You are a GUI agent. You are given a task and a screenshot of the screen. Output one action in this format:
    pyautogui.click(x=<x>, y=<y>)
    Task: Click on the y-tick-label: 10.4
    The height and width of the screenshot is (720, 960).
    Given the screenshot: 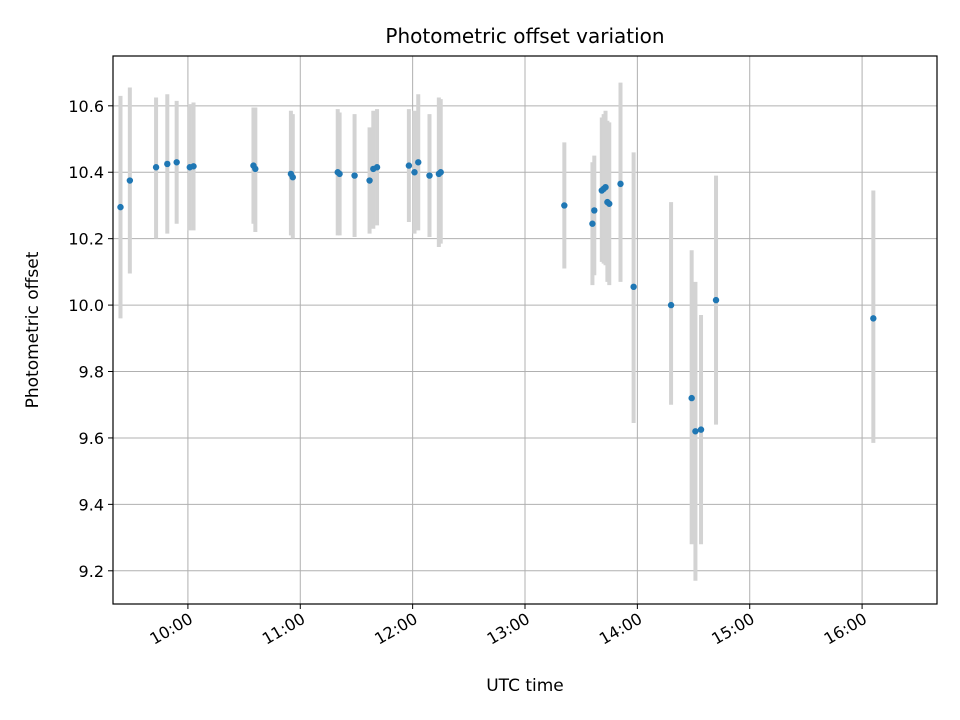 What is the action you would take?
    pyautogui.click(x=86, y=172)
    